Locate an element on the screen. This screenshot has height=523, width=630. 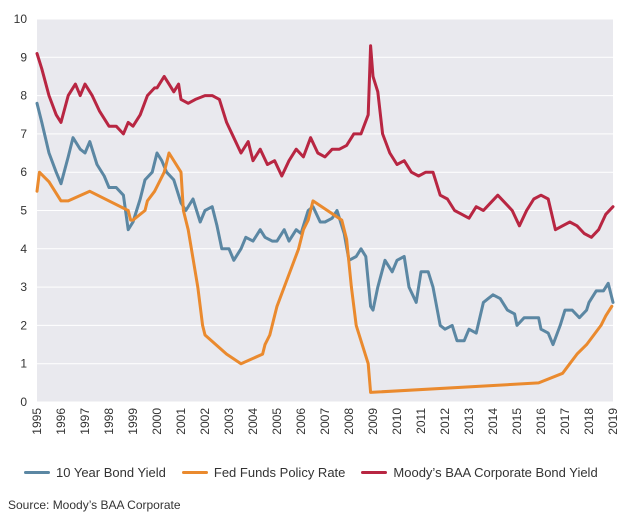
y-tick-label: 6 is located at coordinates (23, 172).